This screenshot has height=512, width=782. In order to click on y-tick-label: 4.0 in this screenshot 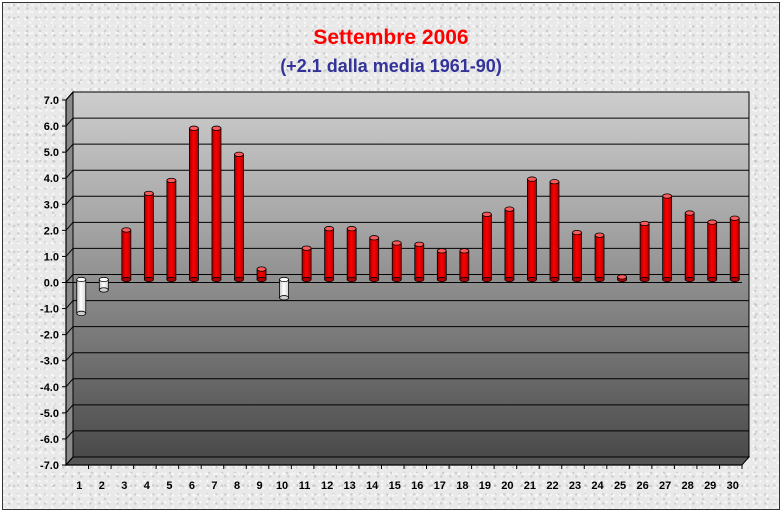, I will do `click(51, 179)`.